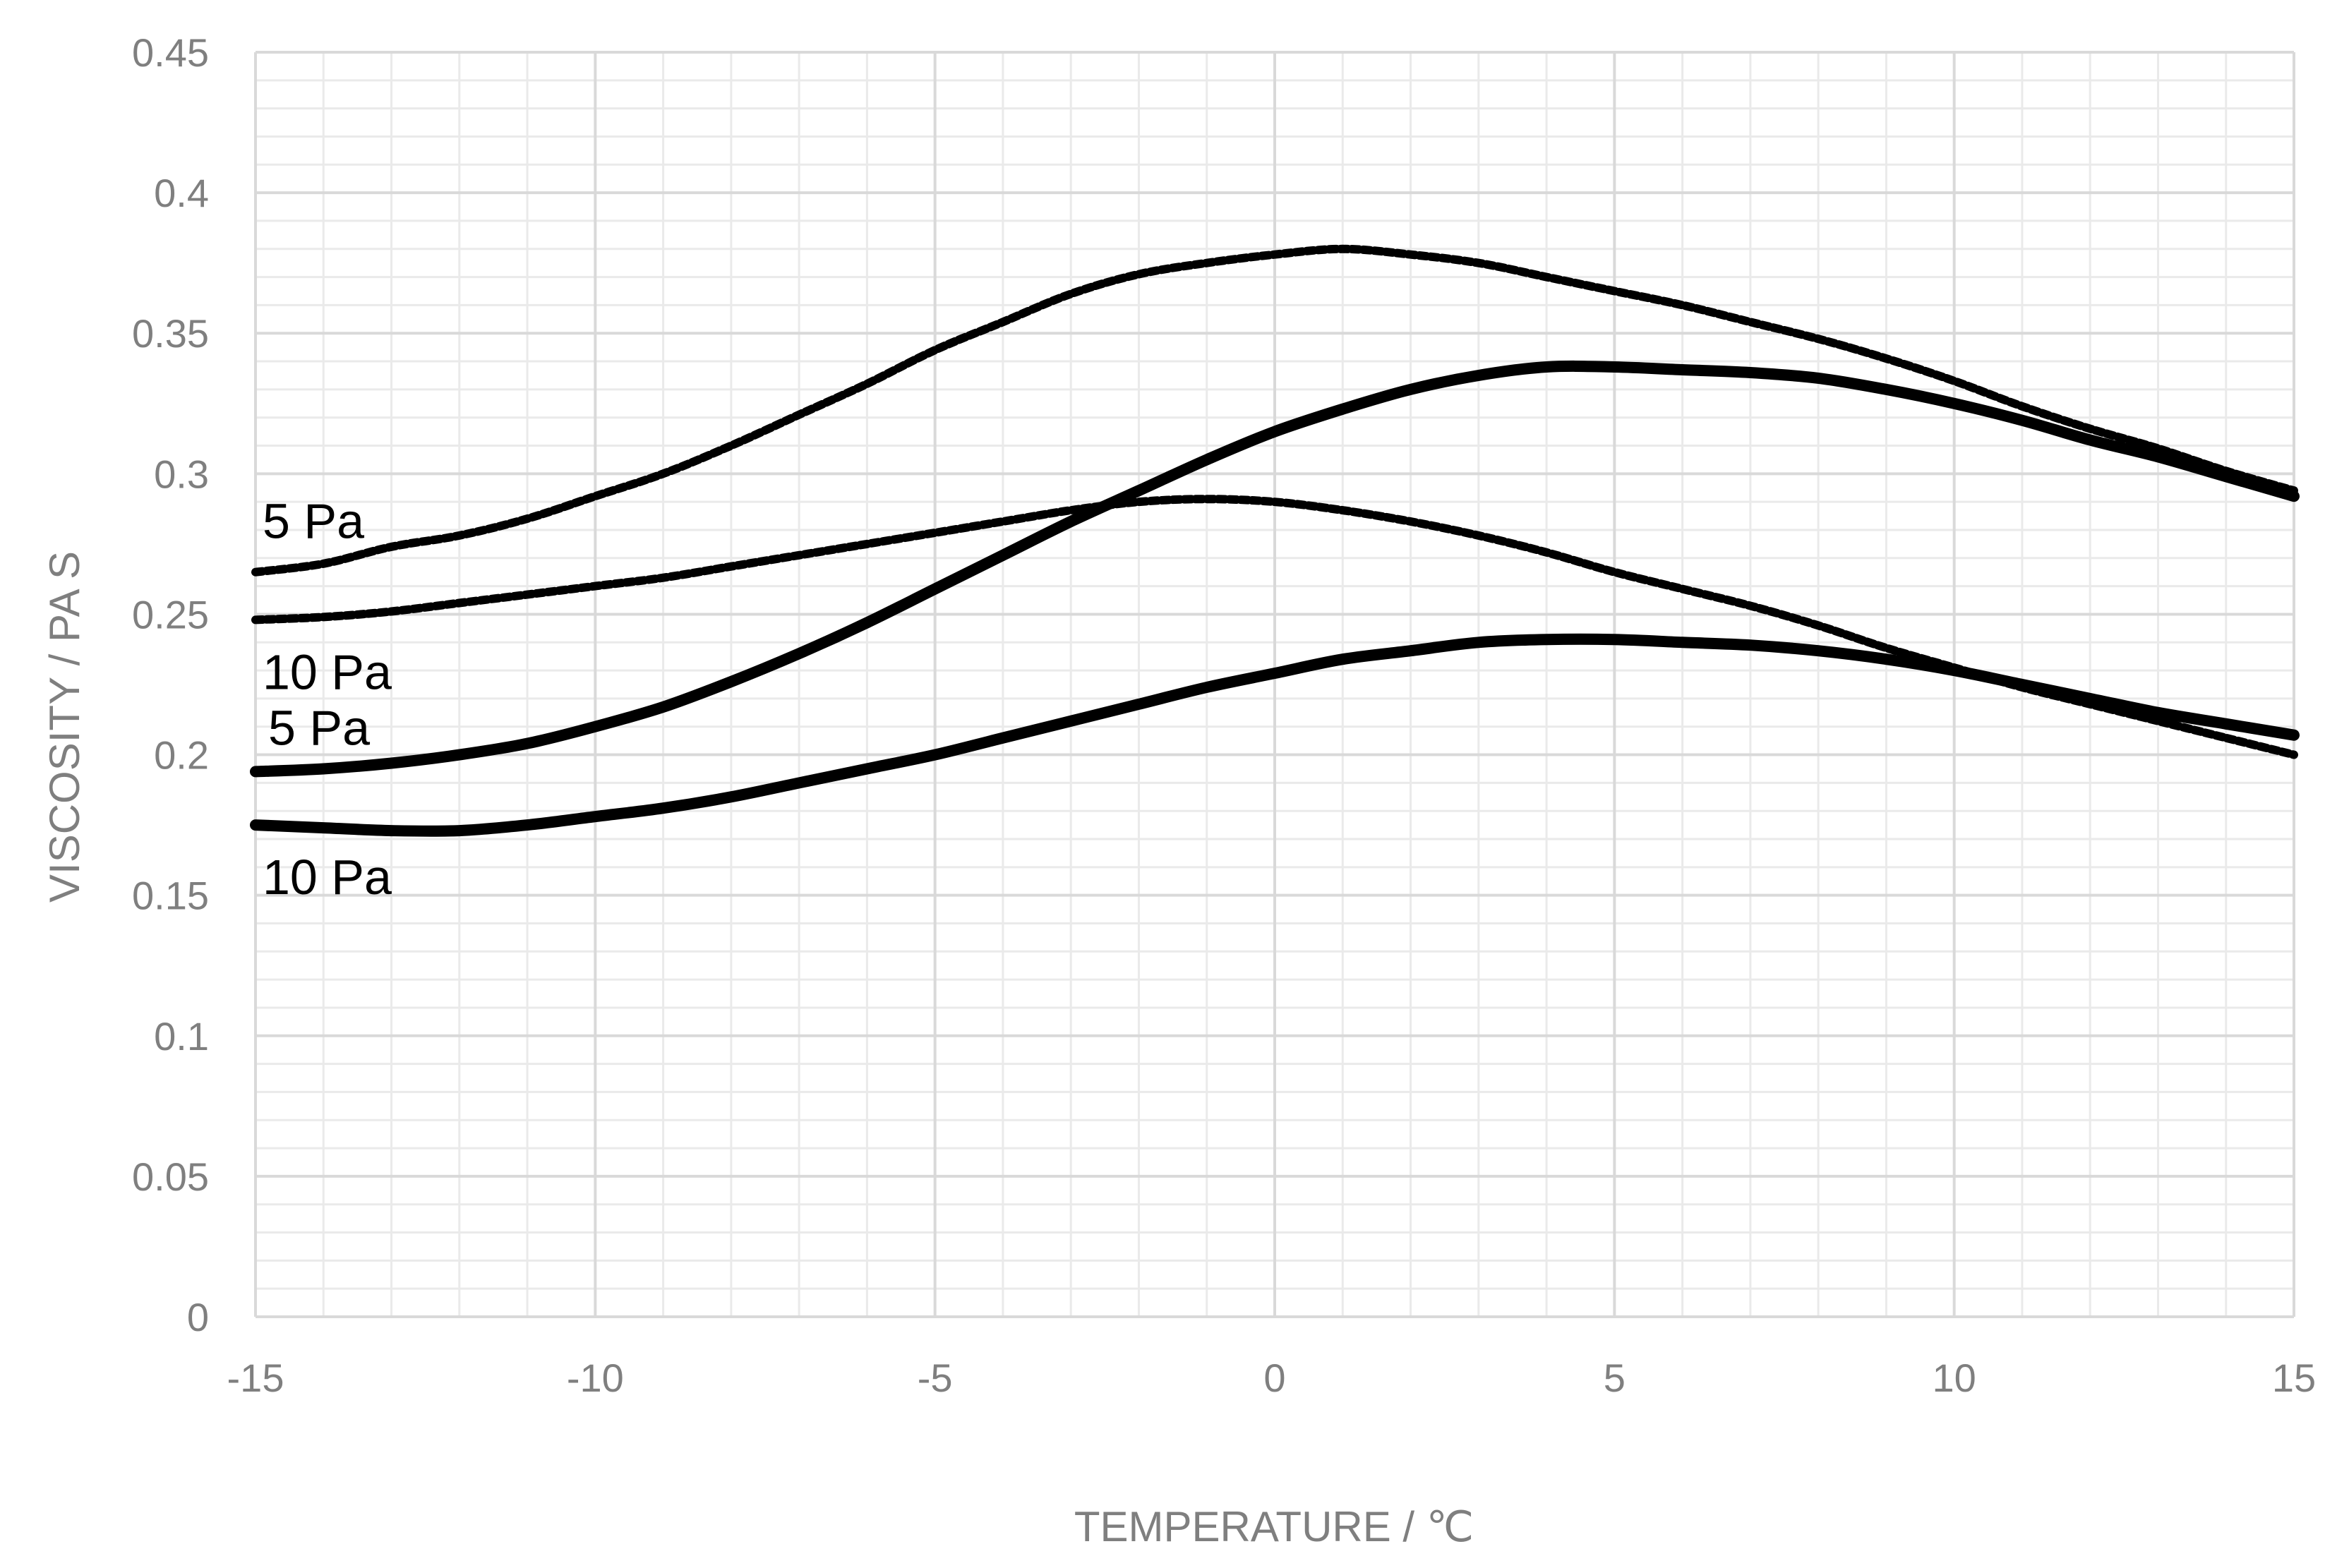  I want to click on x-tick-label: 15, so click(2294, 1378).